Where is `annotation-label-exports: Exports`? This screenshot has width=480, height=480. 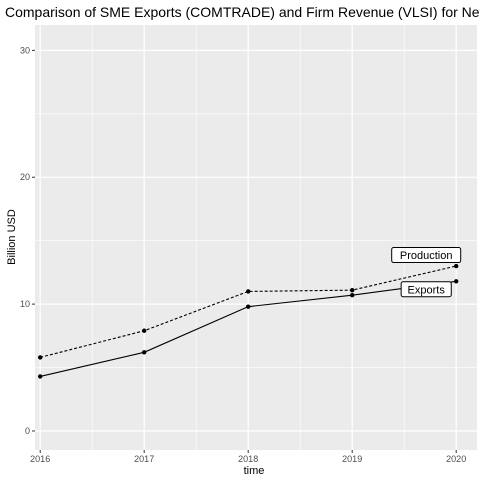
annotation-label-exports: Exports is located at coordinates (427, 290).